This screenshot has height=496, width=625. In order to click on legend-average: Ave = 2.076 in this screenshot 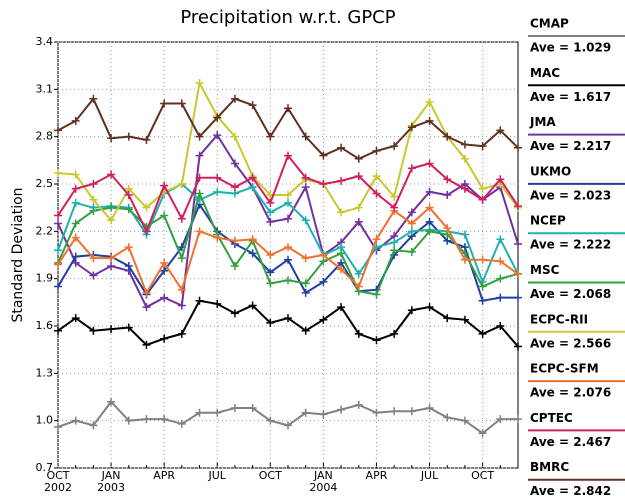, I will do `click(570, 393)`.